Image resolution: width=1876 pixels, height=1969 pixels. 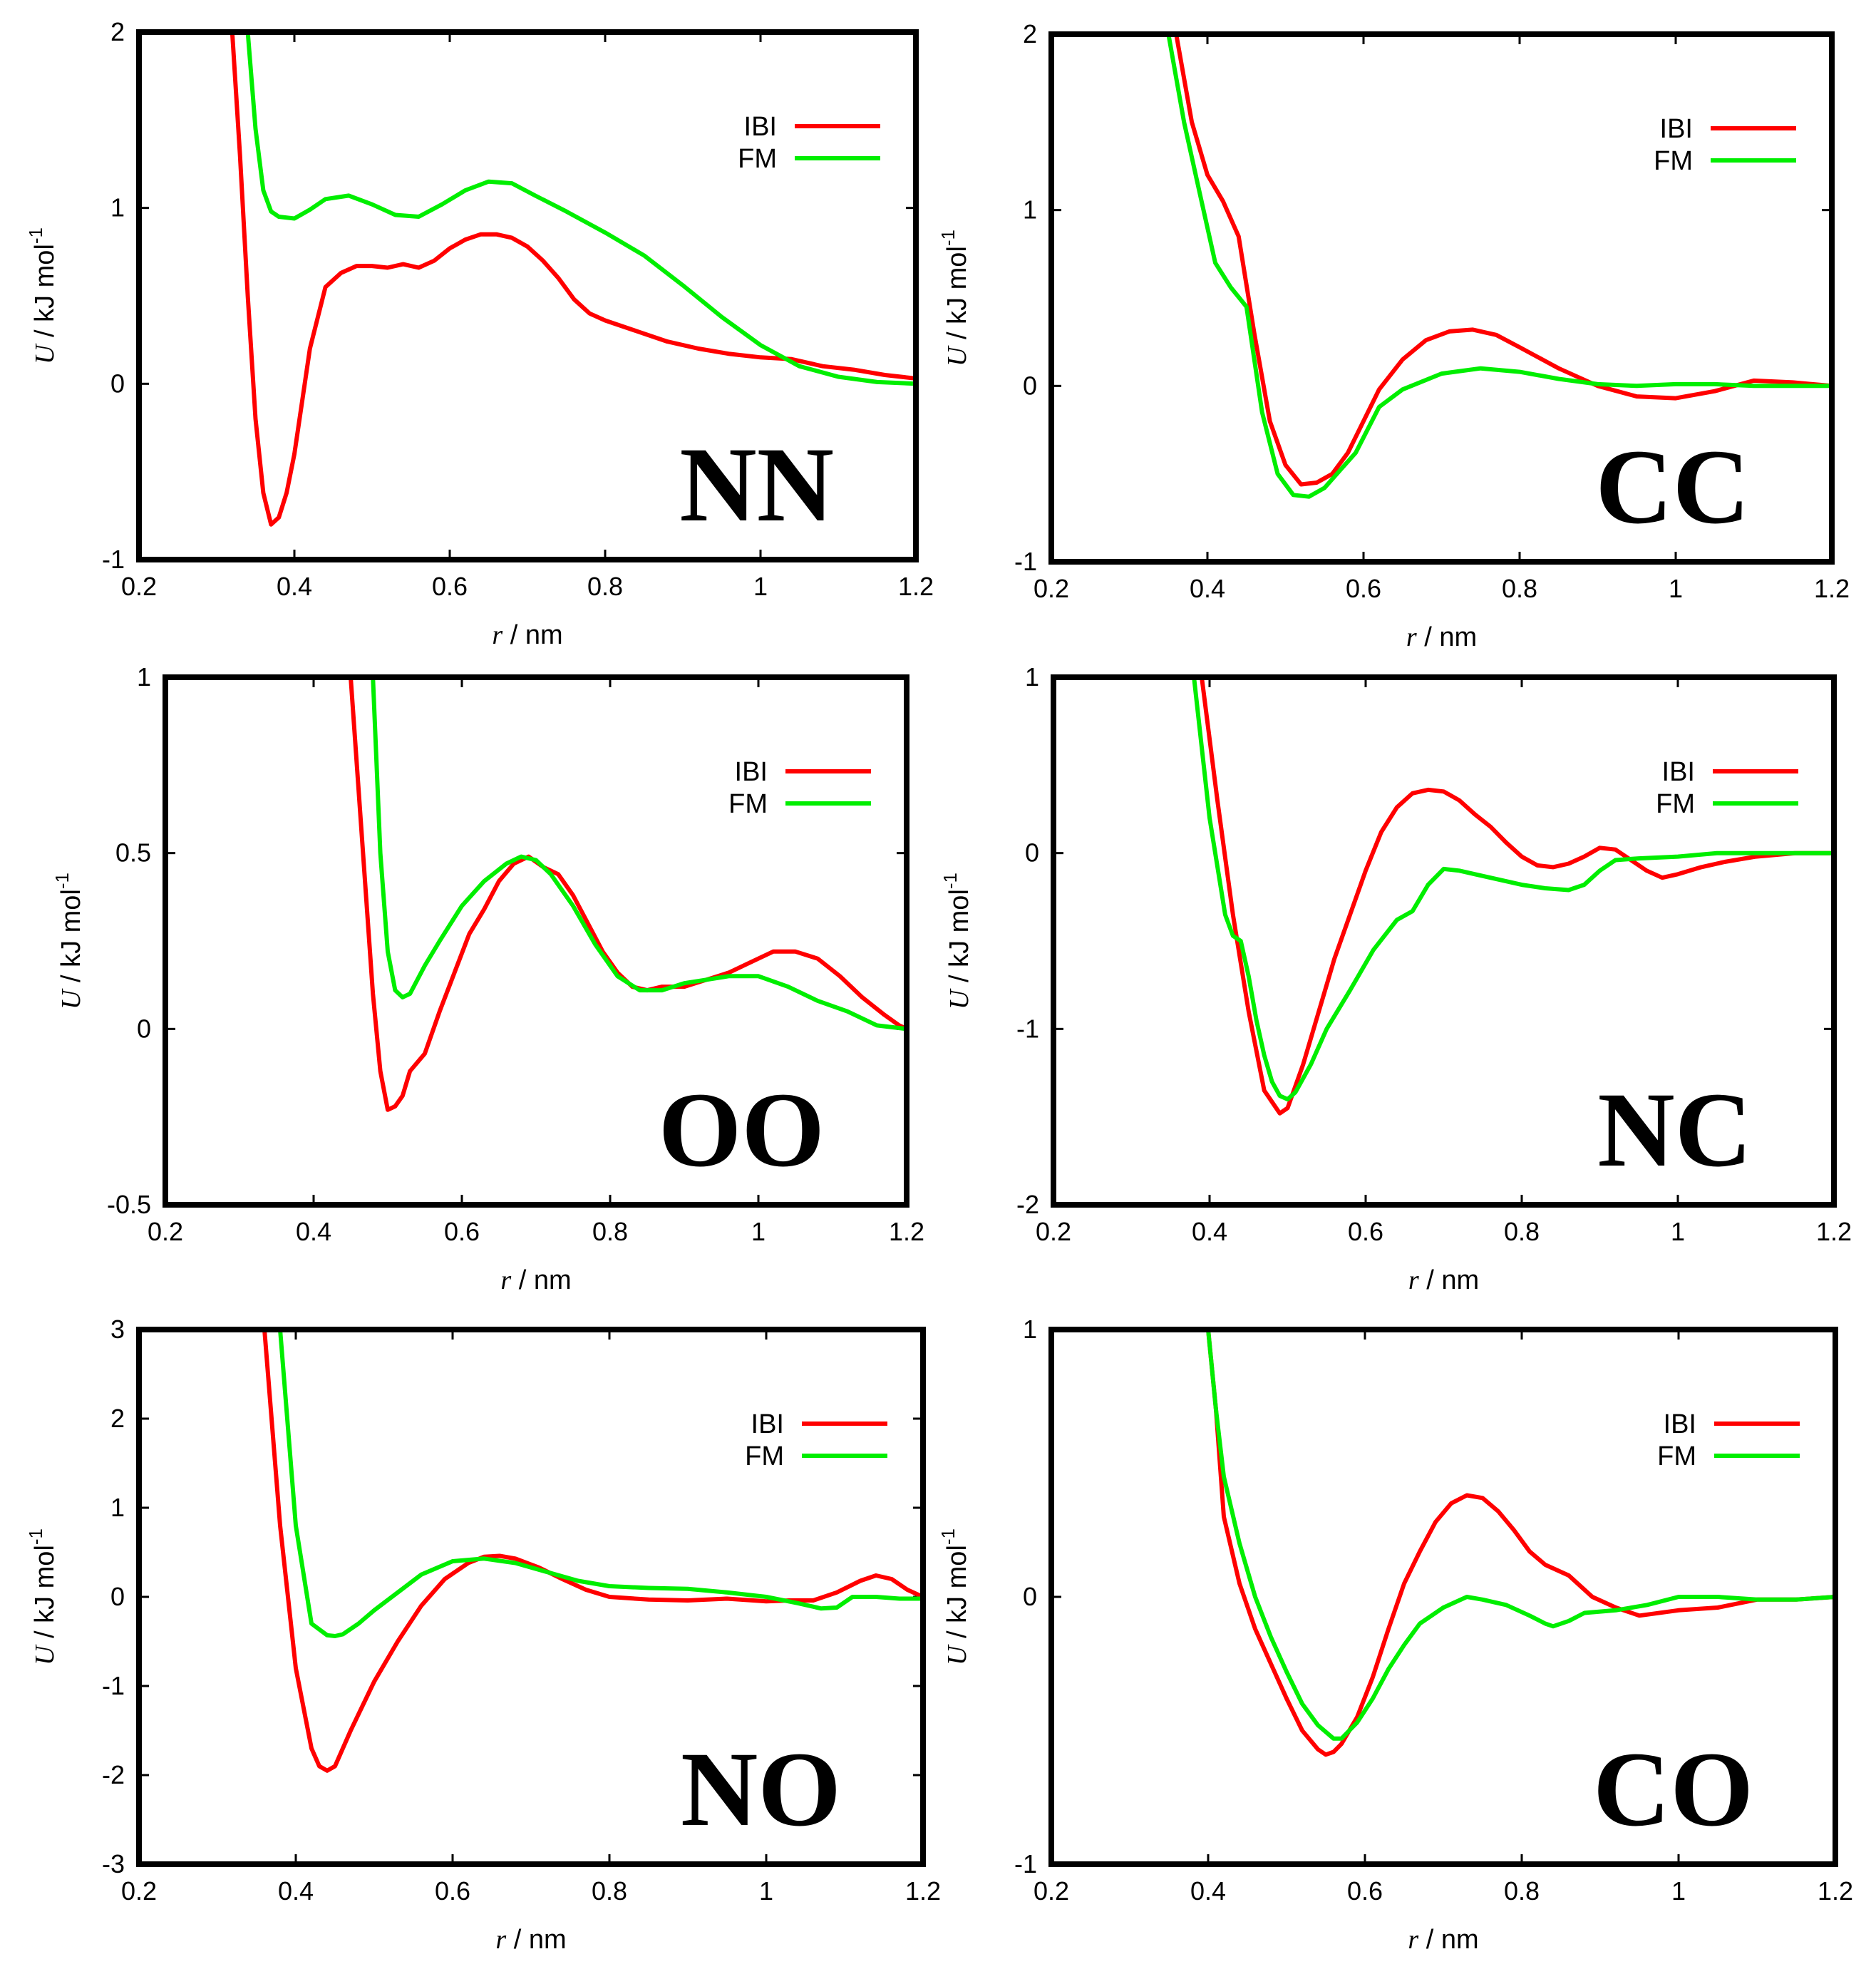 What do you see at coordinates (761, 1789) in the screenshot?
I see `panel-label: NO` at bounding box center [761, 1789].